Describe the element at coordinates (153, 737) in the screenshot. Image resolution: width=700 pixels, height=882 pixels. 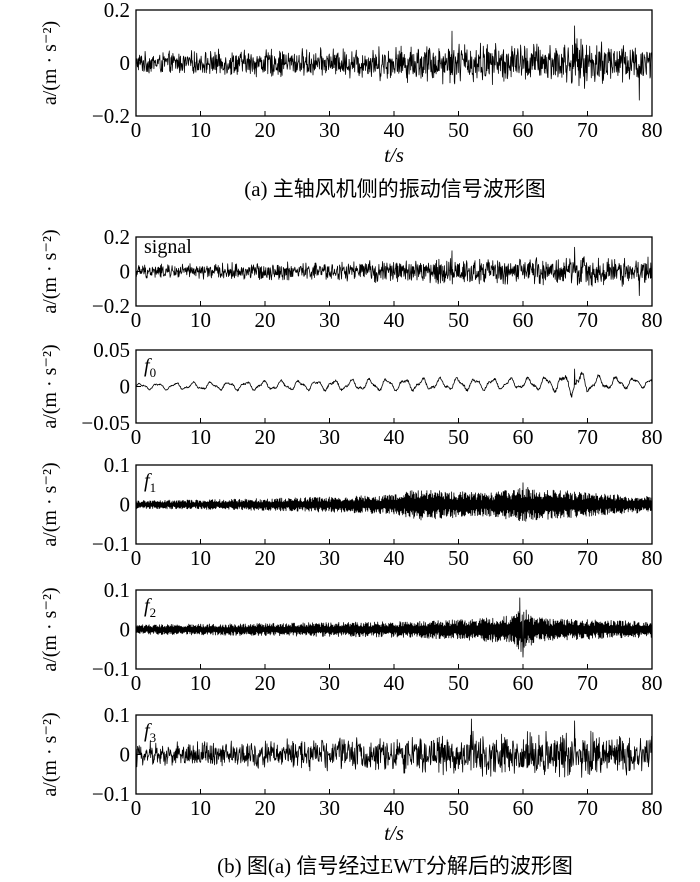
I see `series-subscript: 3` at that location.